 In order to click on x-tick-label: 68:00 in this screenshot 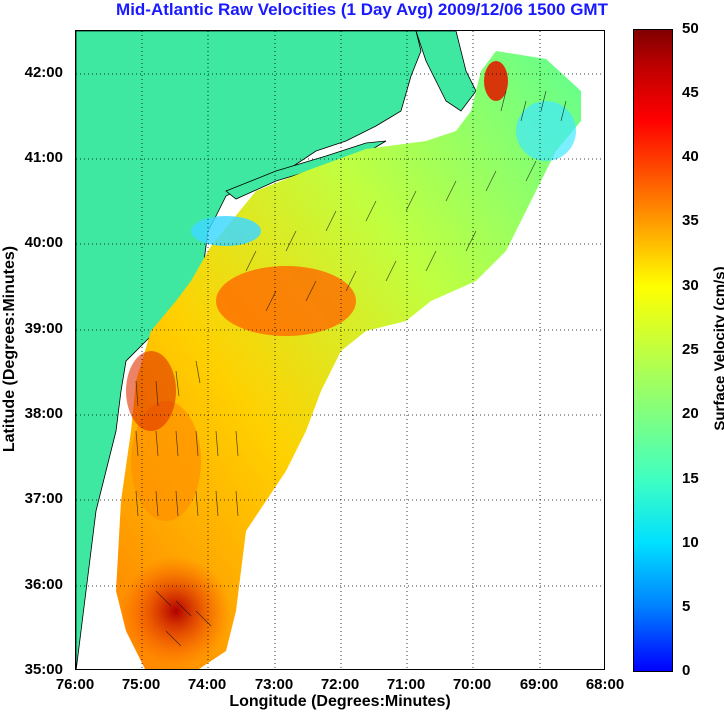, I will do `click(605, 684)`.